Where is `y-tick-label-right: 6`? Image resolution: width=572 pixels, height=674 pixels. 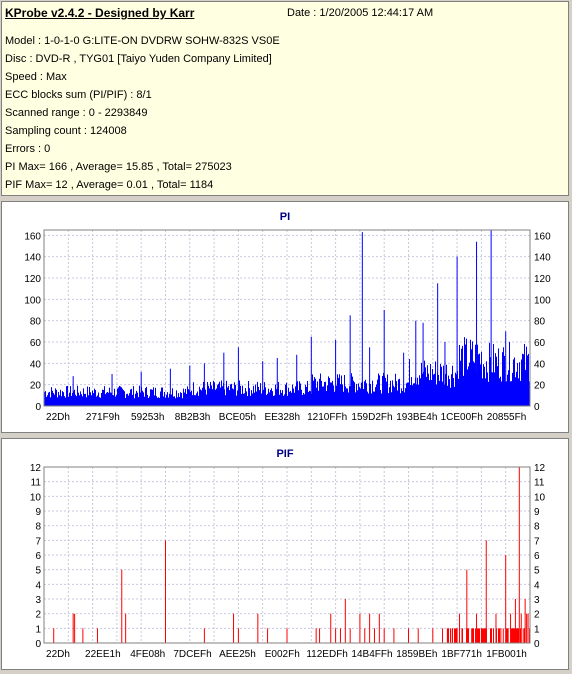
y-tick-label-right: 6 is located at coordinates (537, 556).